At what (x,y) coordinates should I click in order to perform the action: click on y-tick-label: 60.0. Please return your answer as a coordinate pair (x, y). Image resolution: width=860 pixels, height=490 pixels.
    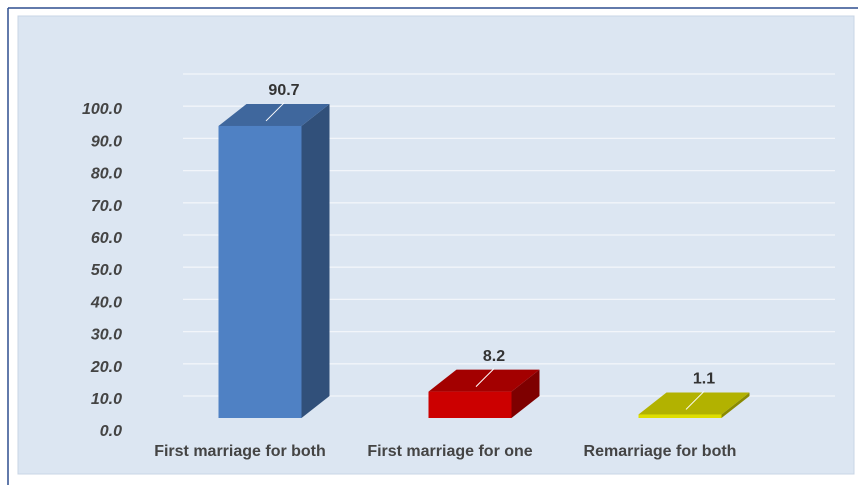
    Looking at the image, I should click on (106, 238).